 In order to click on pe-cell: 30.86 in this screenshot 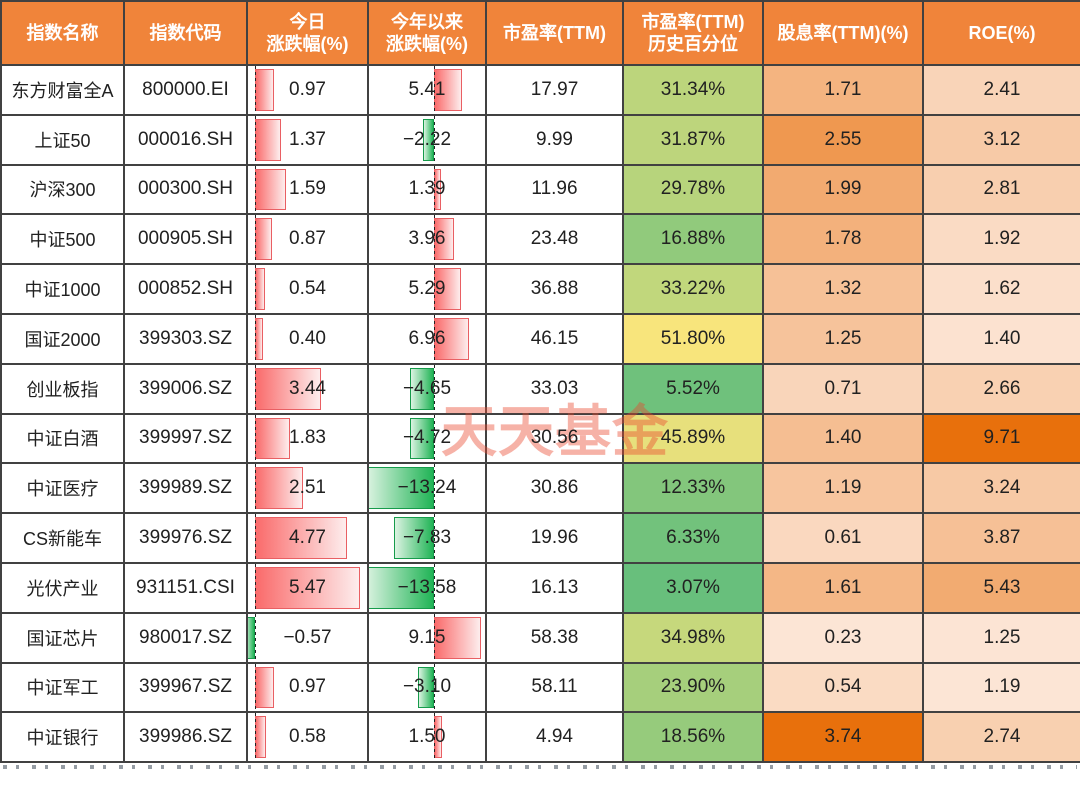, I will do `click(554, 488)`.